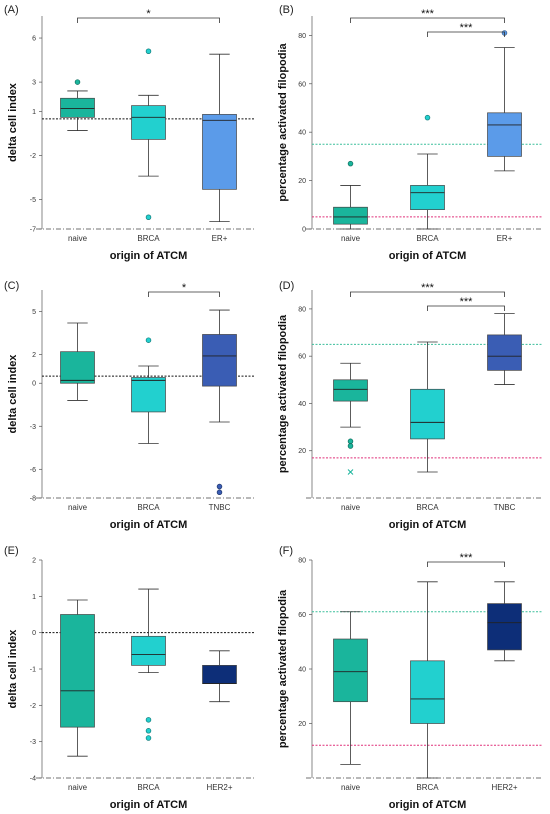 Image resolution: width=550 pixels, height=814 pixels. Describe the element at coordinates (302, 181) in the screenshot. I see `y-tick-label: 20` at that location.